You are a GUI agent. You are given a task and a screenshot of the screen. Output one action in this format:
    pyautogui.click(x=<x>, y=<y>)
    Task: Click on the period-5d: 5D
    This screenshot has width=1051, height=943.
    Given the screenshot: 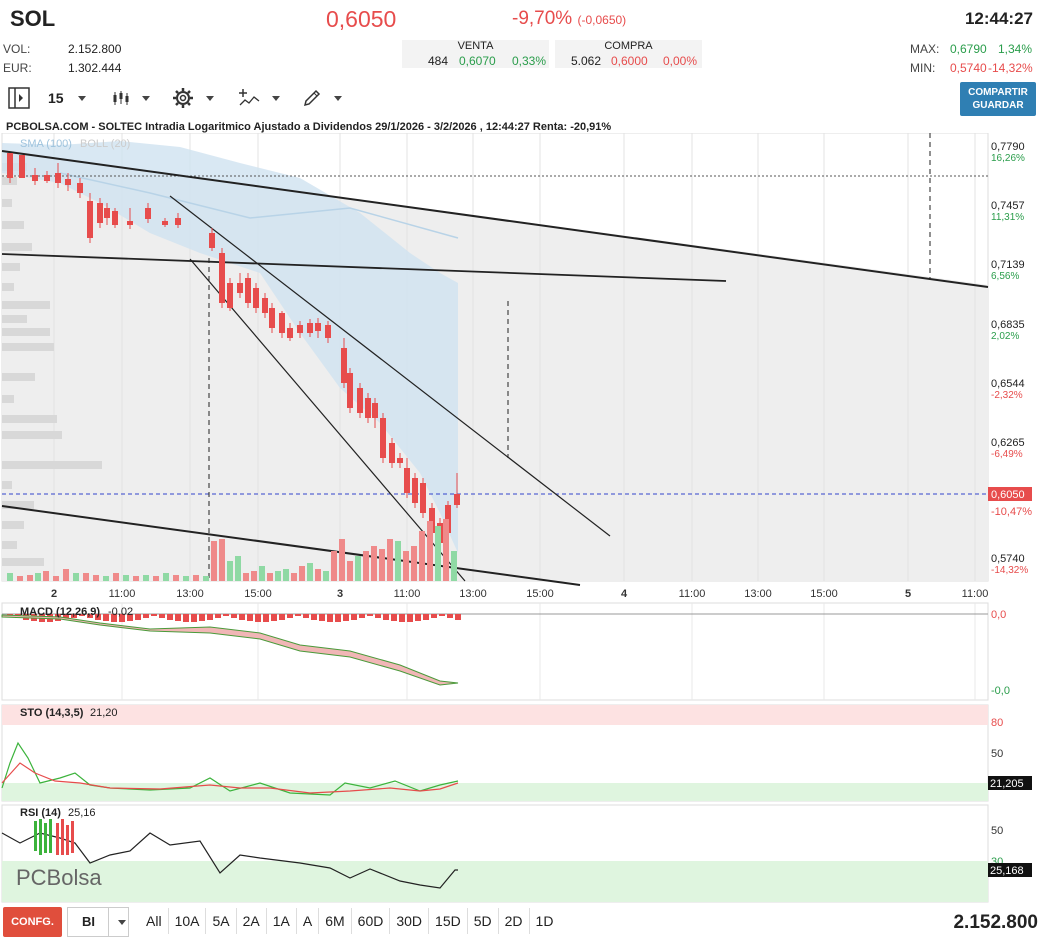 What is the action you would take?
    pyautogui.click(x=482, y=921)
    